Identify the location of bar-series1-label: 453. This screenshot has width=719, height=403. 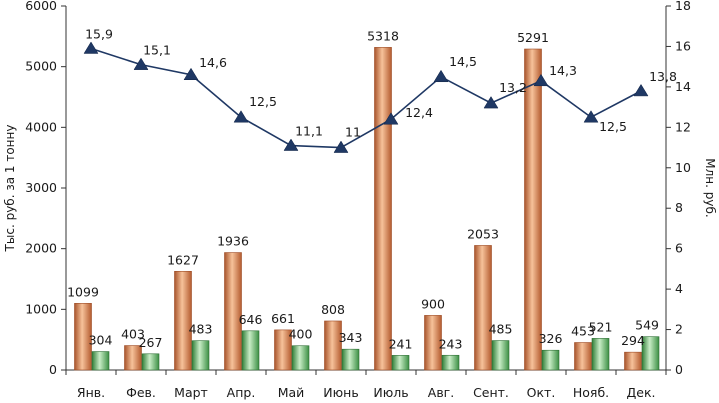
(583, 331).